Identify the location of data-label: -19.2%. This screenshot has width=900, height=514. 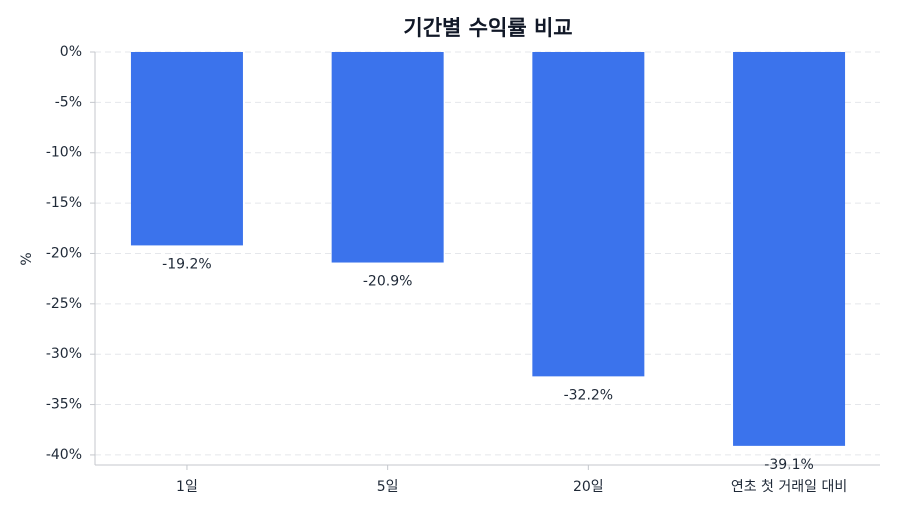
(187, 264).